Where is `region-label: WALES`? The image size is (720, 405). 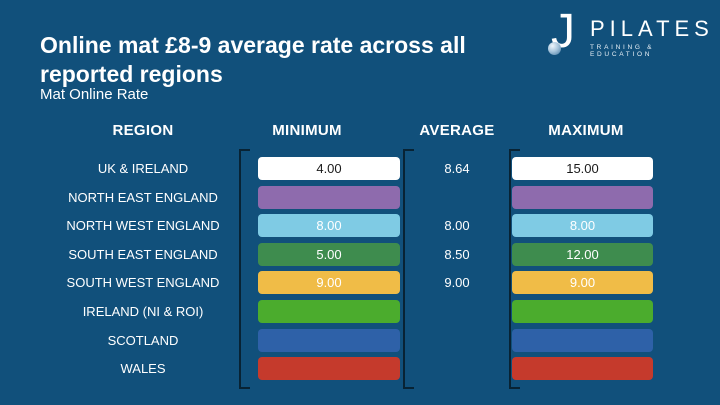 region-label: WALES is located at coordinates (143, 369).